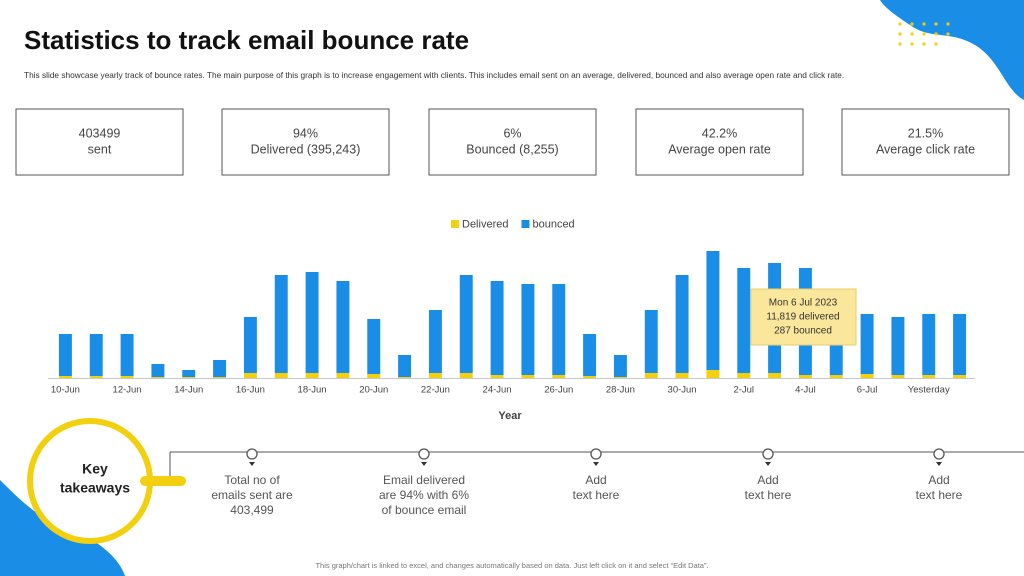 This screenshot has width=1024, height=576. What do you see at coordinates (424, 510) in the screenshot?
I see `takeaway-text: of bounce email` at bounding box center [424, 510].